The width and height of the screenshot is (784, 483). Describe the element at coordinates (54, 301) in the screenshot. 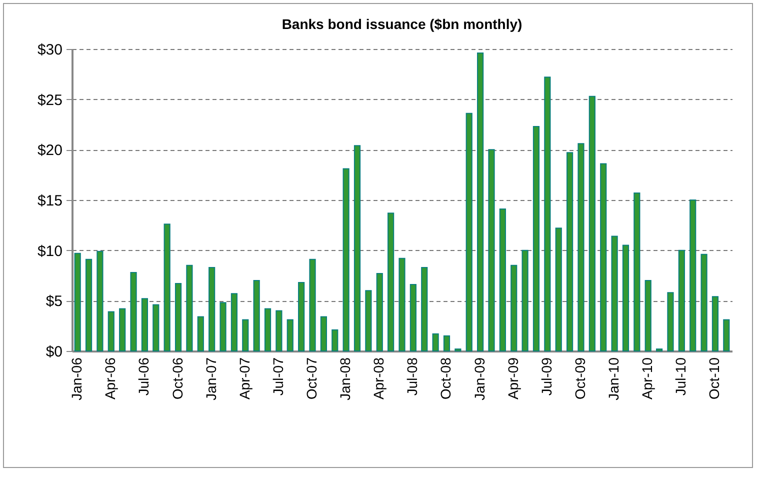

I see `y-tick-label: $5` at that location.